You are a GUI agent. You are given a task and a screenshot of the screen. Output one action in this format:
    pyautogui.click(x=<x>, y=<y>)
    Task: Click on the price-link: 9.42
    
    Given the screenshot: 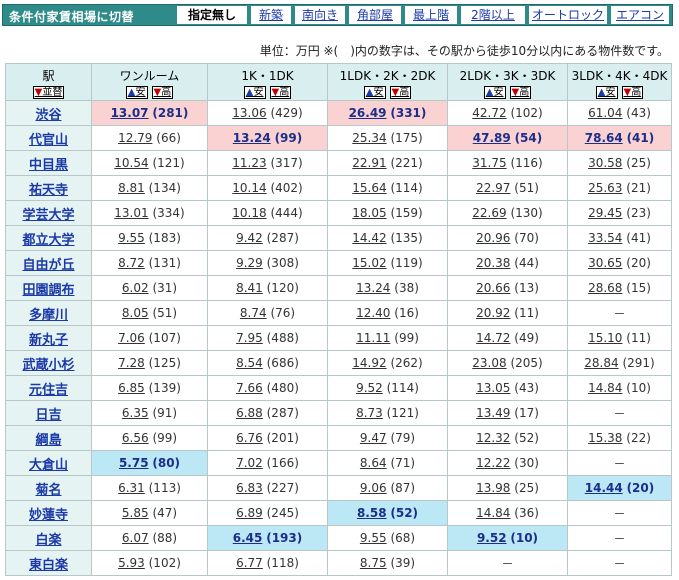 What is the action you would take?
    pyautogui.click(x=249, y=238)
    